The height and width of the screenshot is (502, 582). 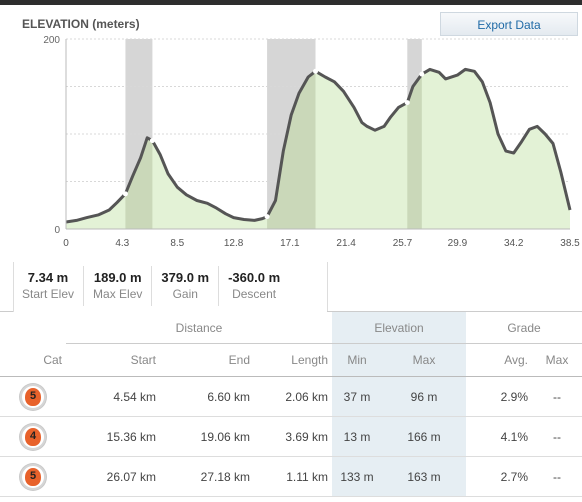 I want to click on col-grade-max: Max, so click(x=557, y=360).